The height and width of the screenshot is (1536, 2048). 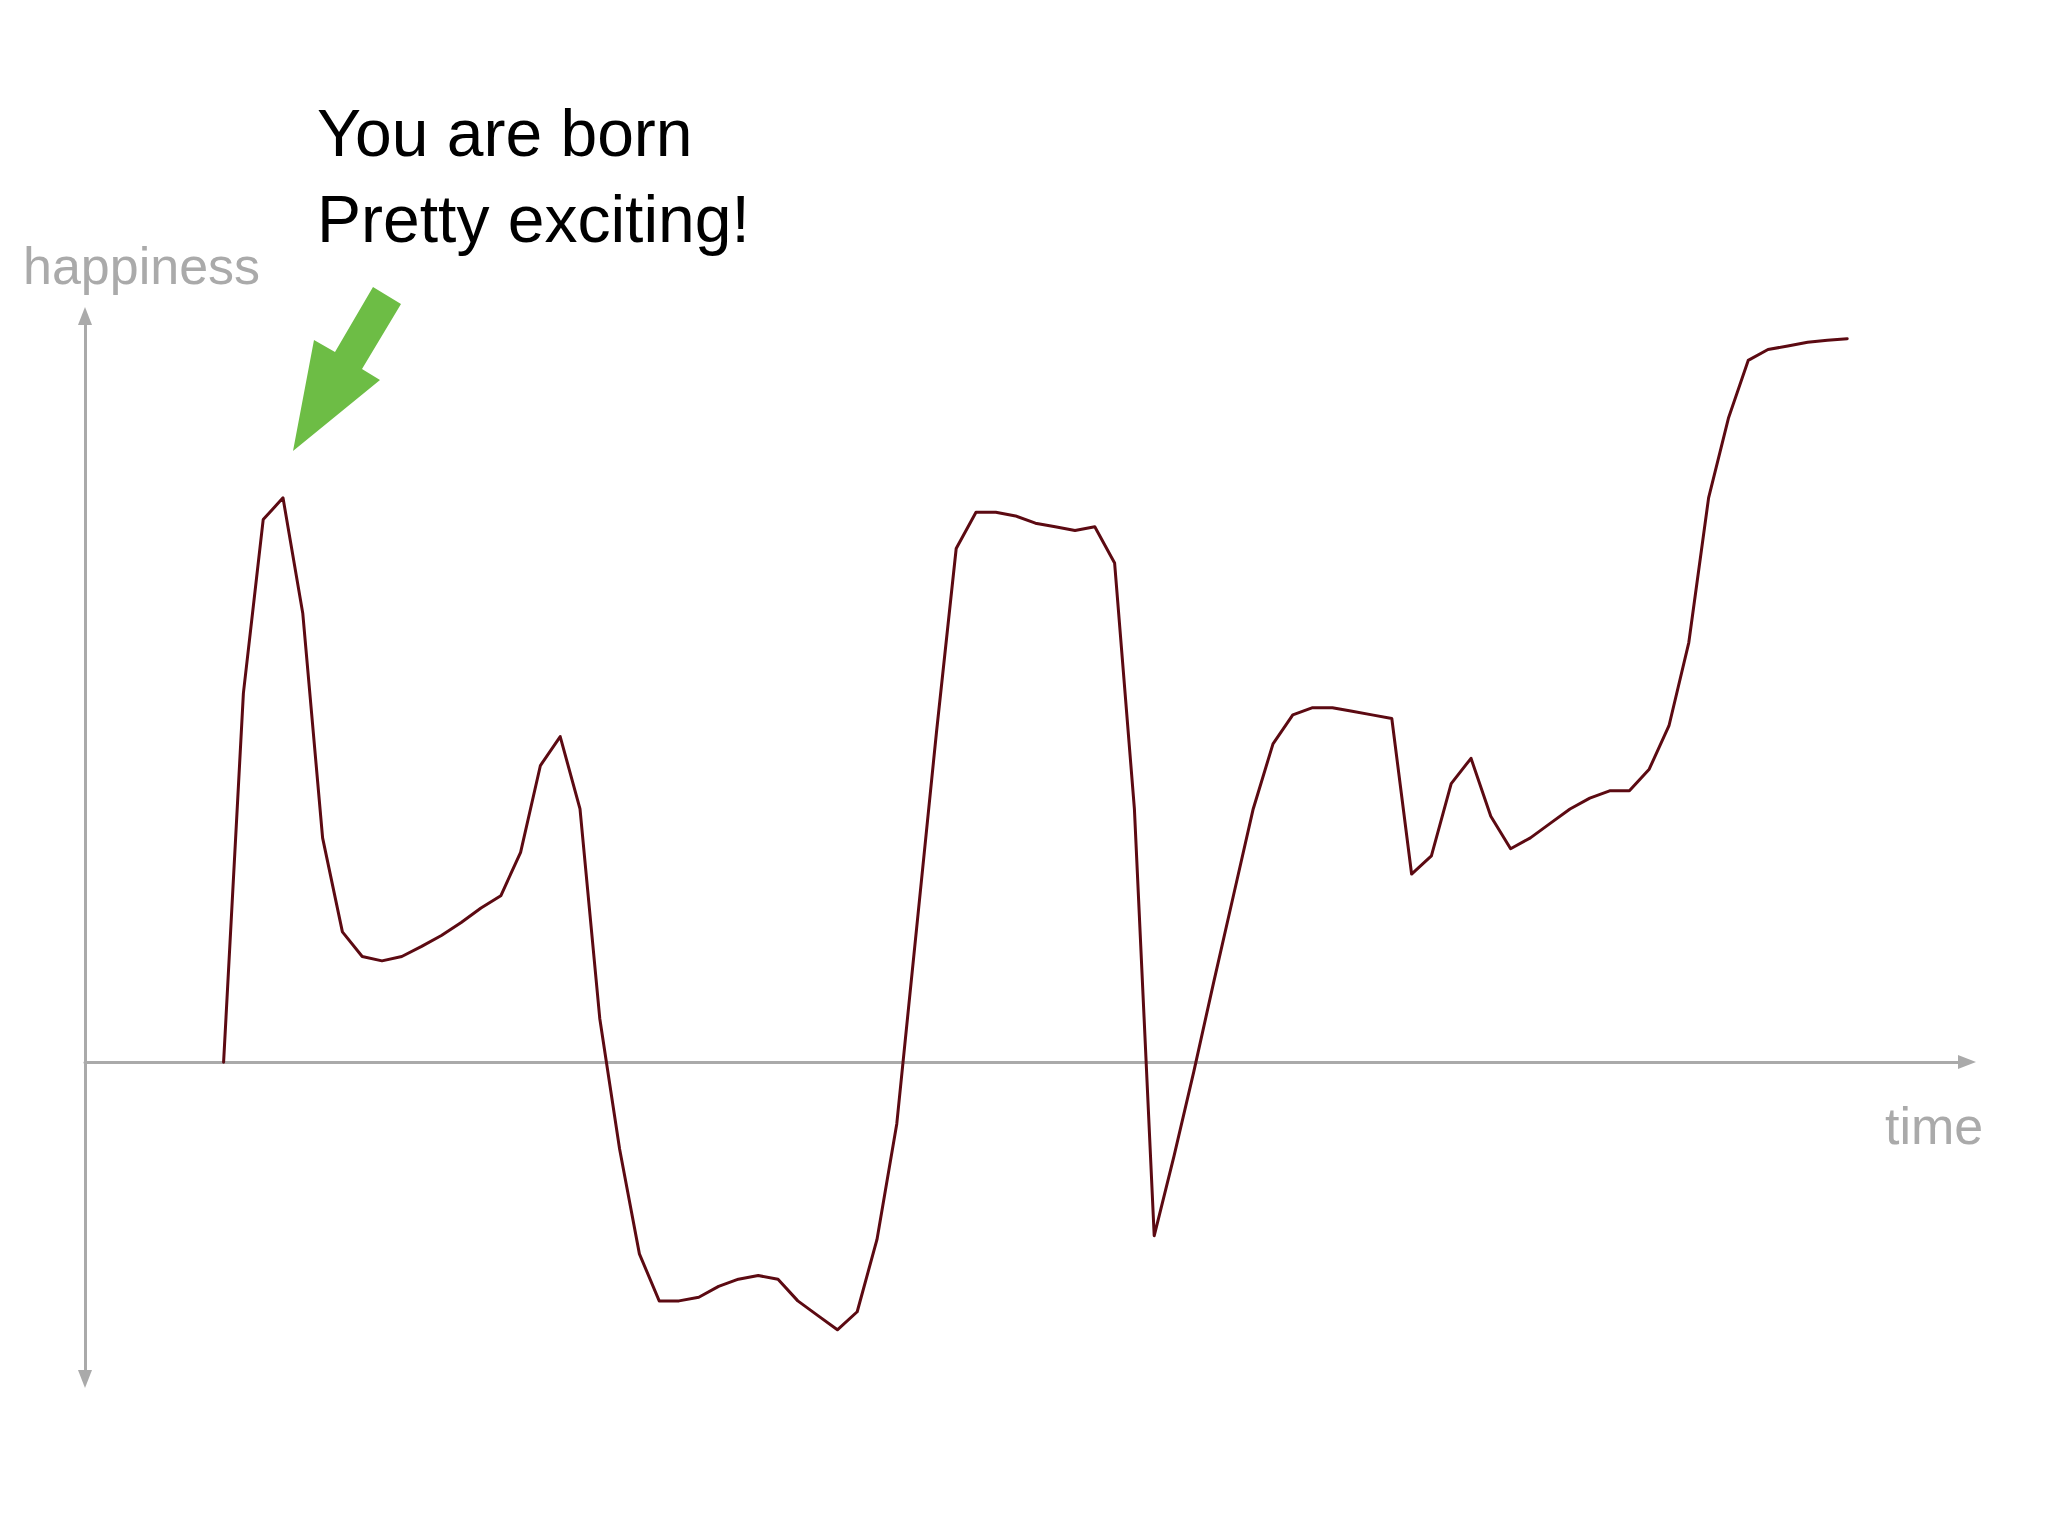 I want to click on x-axis-title: time, so click(x=1934, y=1126).